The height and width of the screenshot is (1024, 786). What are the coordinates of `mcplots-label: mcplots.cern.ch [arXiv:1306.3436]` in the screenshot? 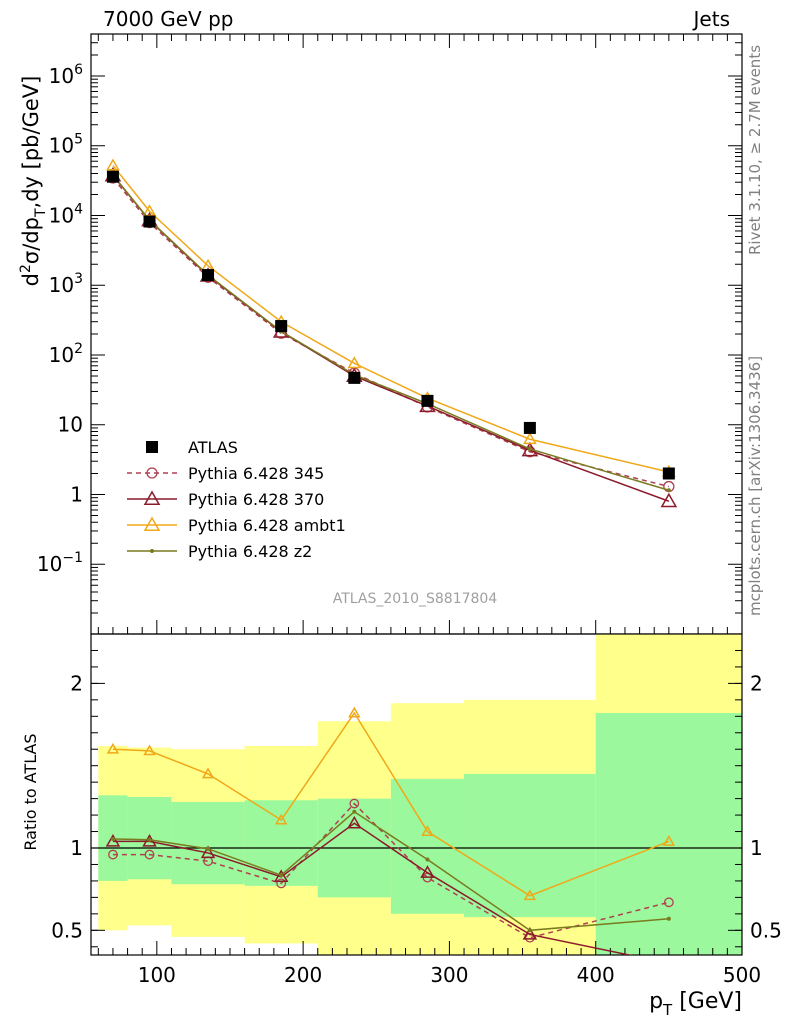 It's located at (755, 486).